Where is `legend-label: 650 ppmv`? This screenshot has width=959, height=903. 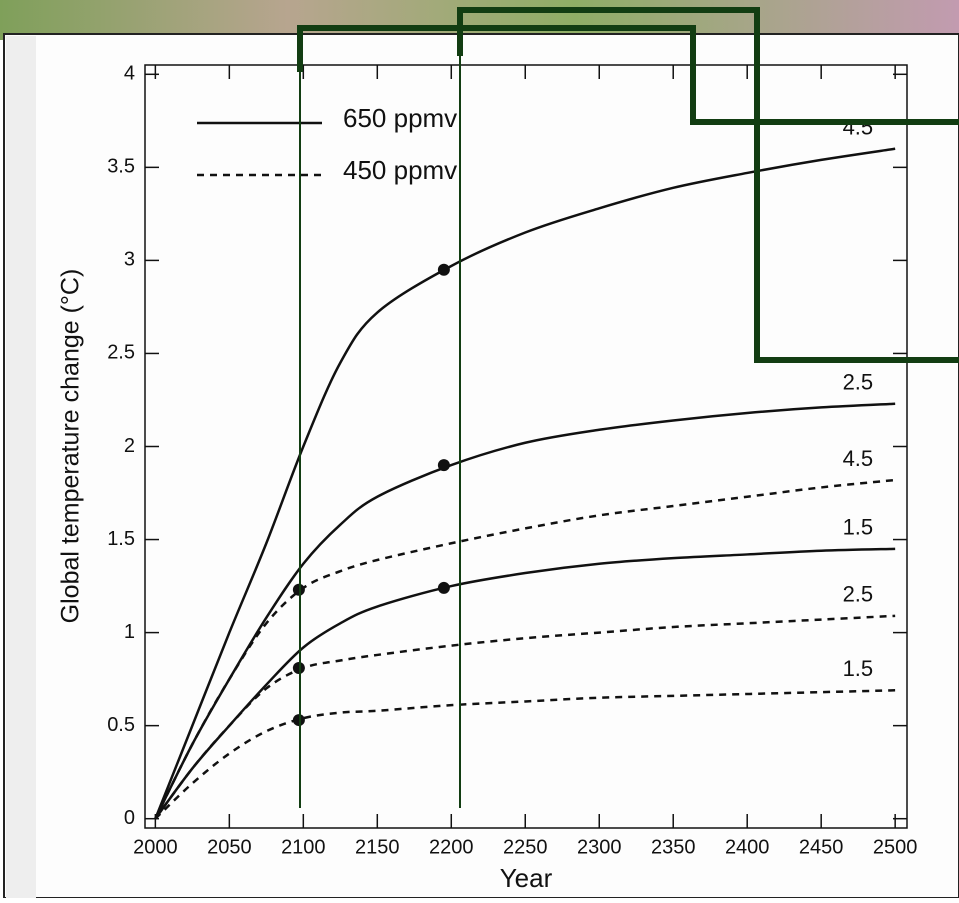 legend-label: 650 ppmv is located at coordinates (400, 118).